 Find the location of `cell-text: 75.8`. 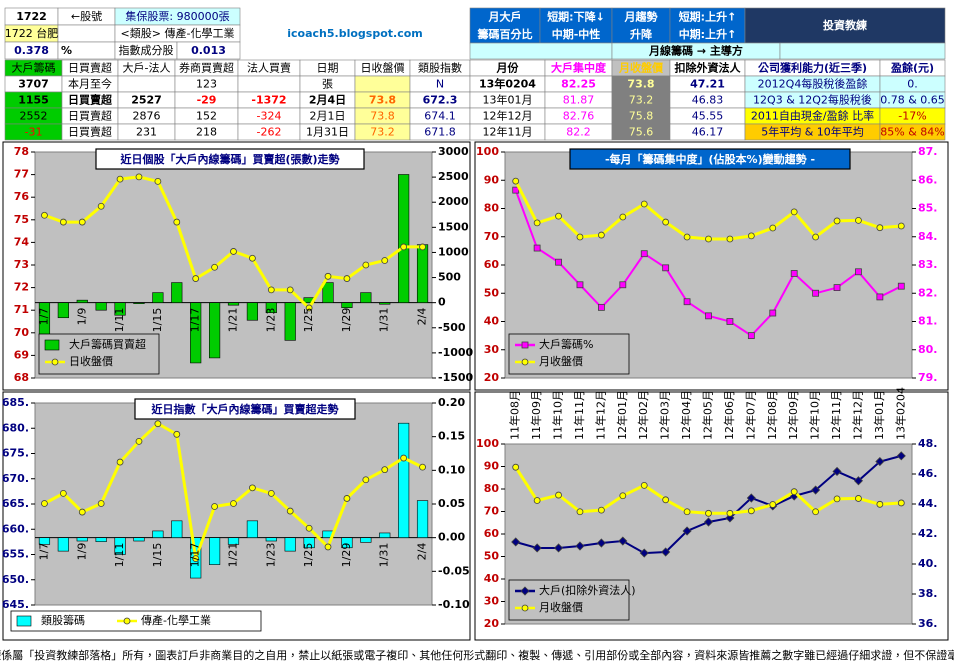

cell-text: 75.8 is located at coordinates (641, 116).